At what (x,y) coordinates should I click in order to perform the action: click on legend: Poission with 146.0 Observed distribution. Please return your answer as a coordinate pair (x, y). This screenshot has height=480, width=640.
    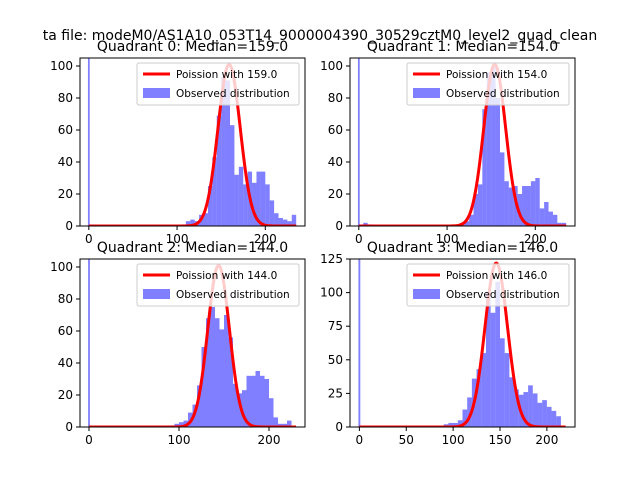
    Looking at the image, I should click on (488, 285).